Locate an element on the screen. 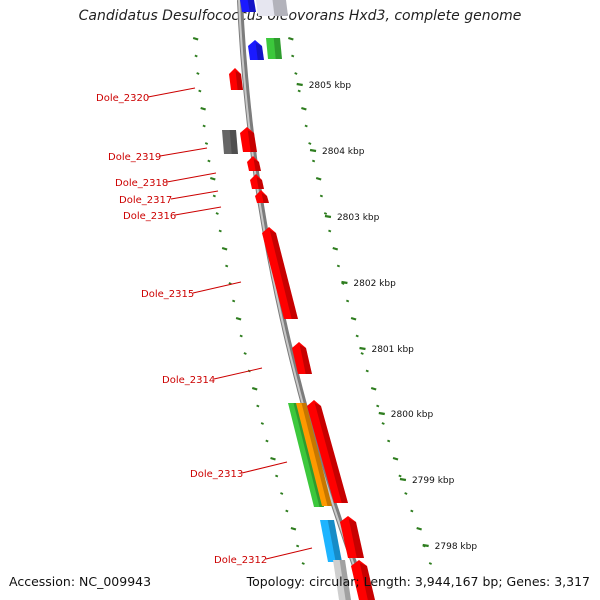  accession-text: Accession: NC_009943 is located at coordinates (80, 581).